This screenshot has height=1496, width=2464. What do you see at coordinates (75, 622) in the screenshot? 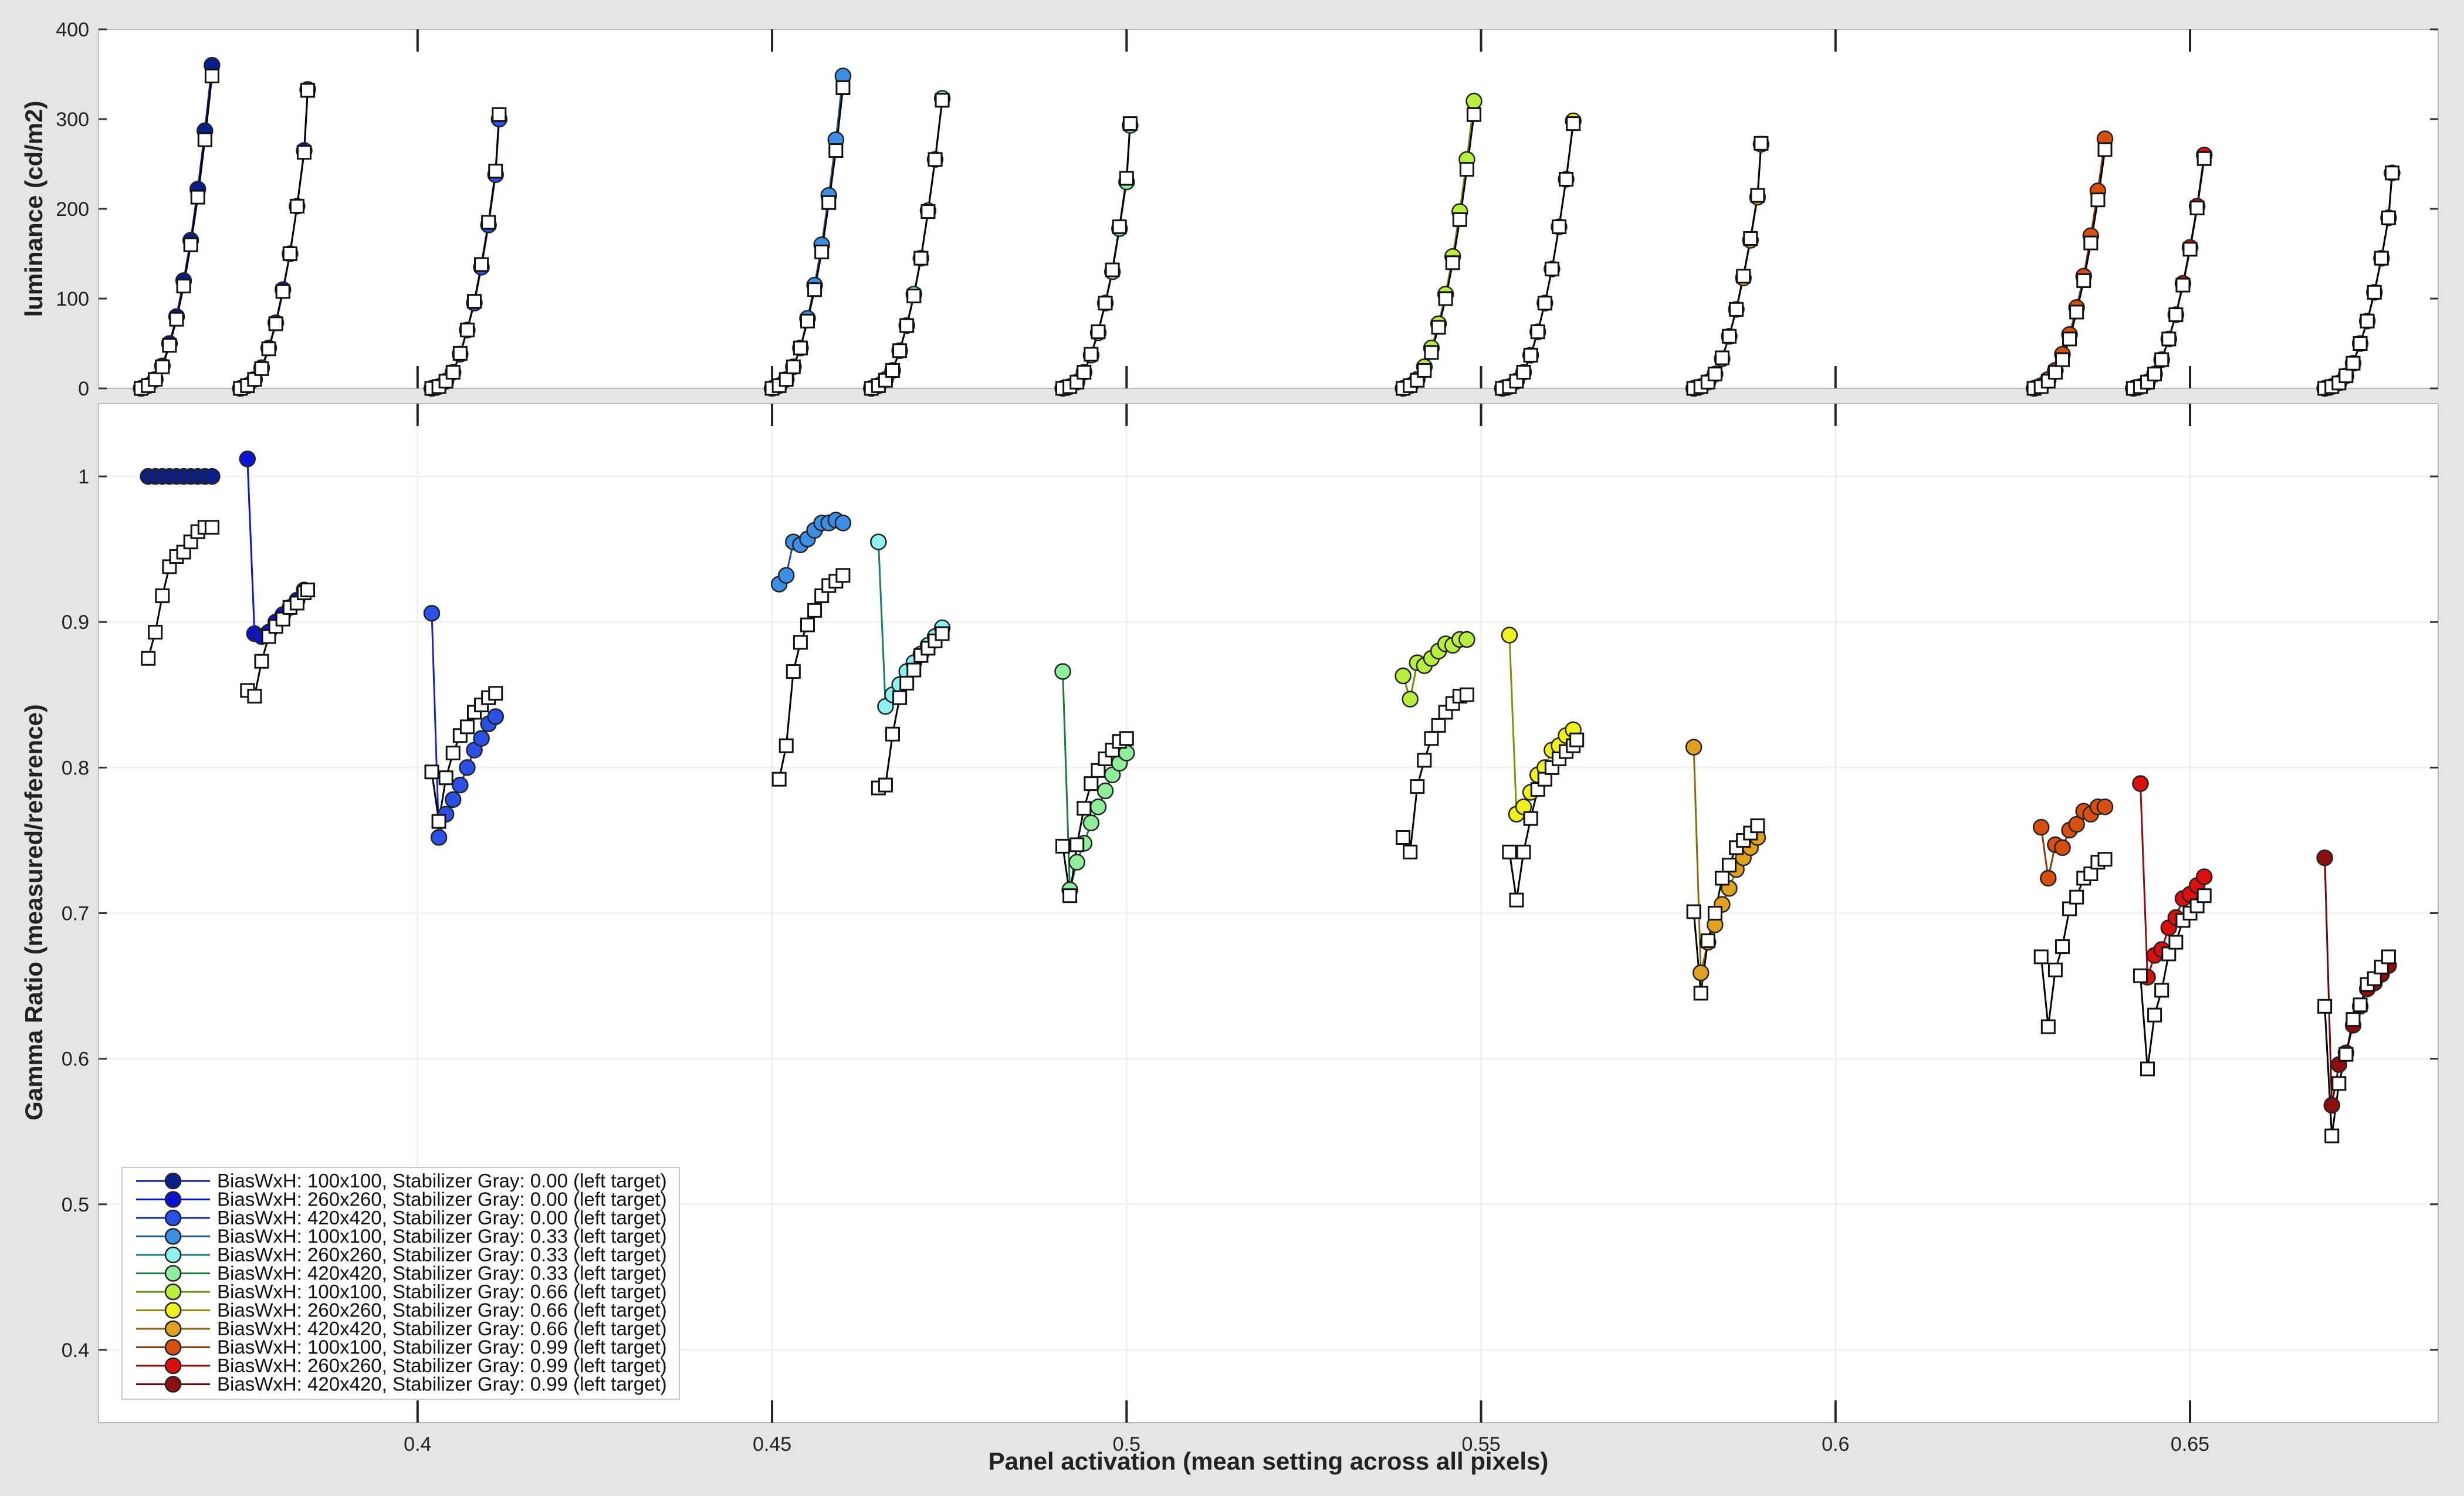
I see `gamma-y-tick-label: 0.9` at bounding box center [75, 622].